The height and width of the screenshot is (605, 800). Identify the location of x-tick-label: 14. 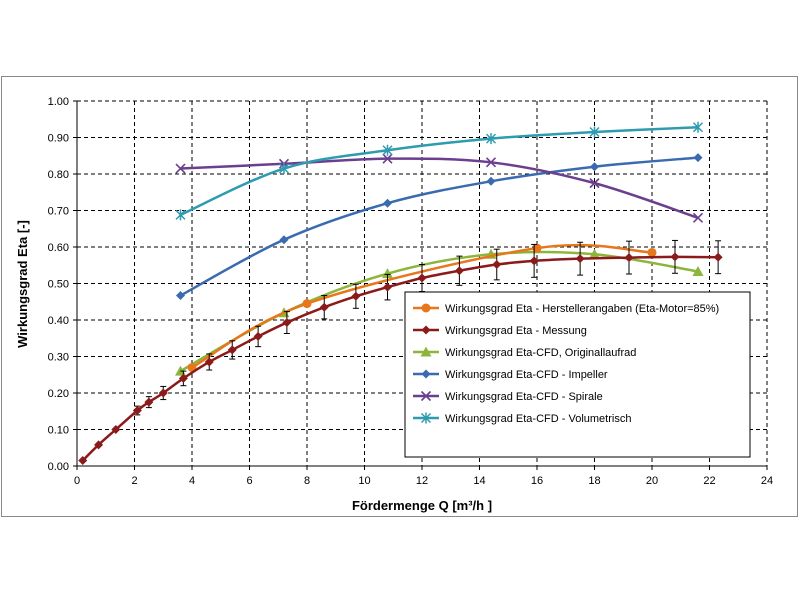
(479, 481).